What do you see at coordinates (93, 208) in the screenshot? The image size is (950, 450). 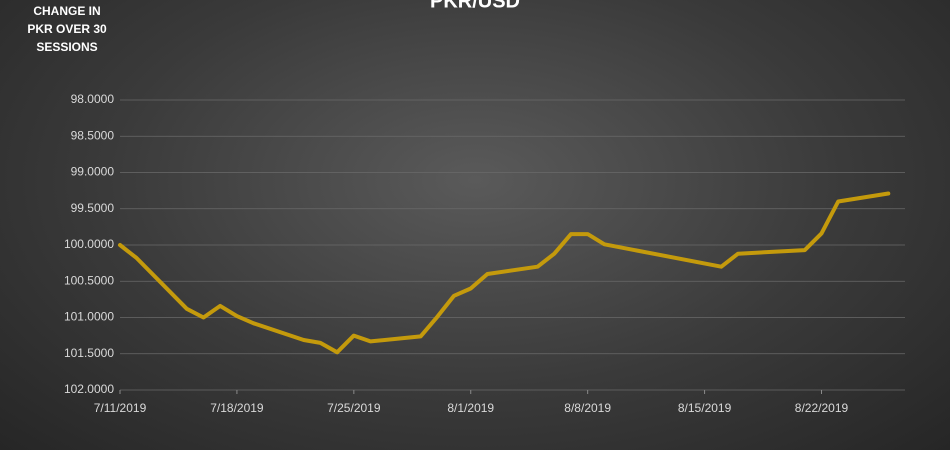 I see `y-tick-label: 99.5000` at bounding box center [93, 208].